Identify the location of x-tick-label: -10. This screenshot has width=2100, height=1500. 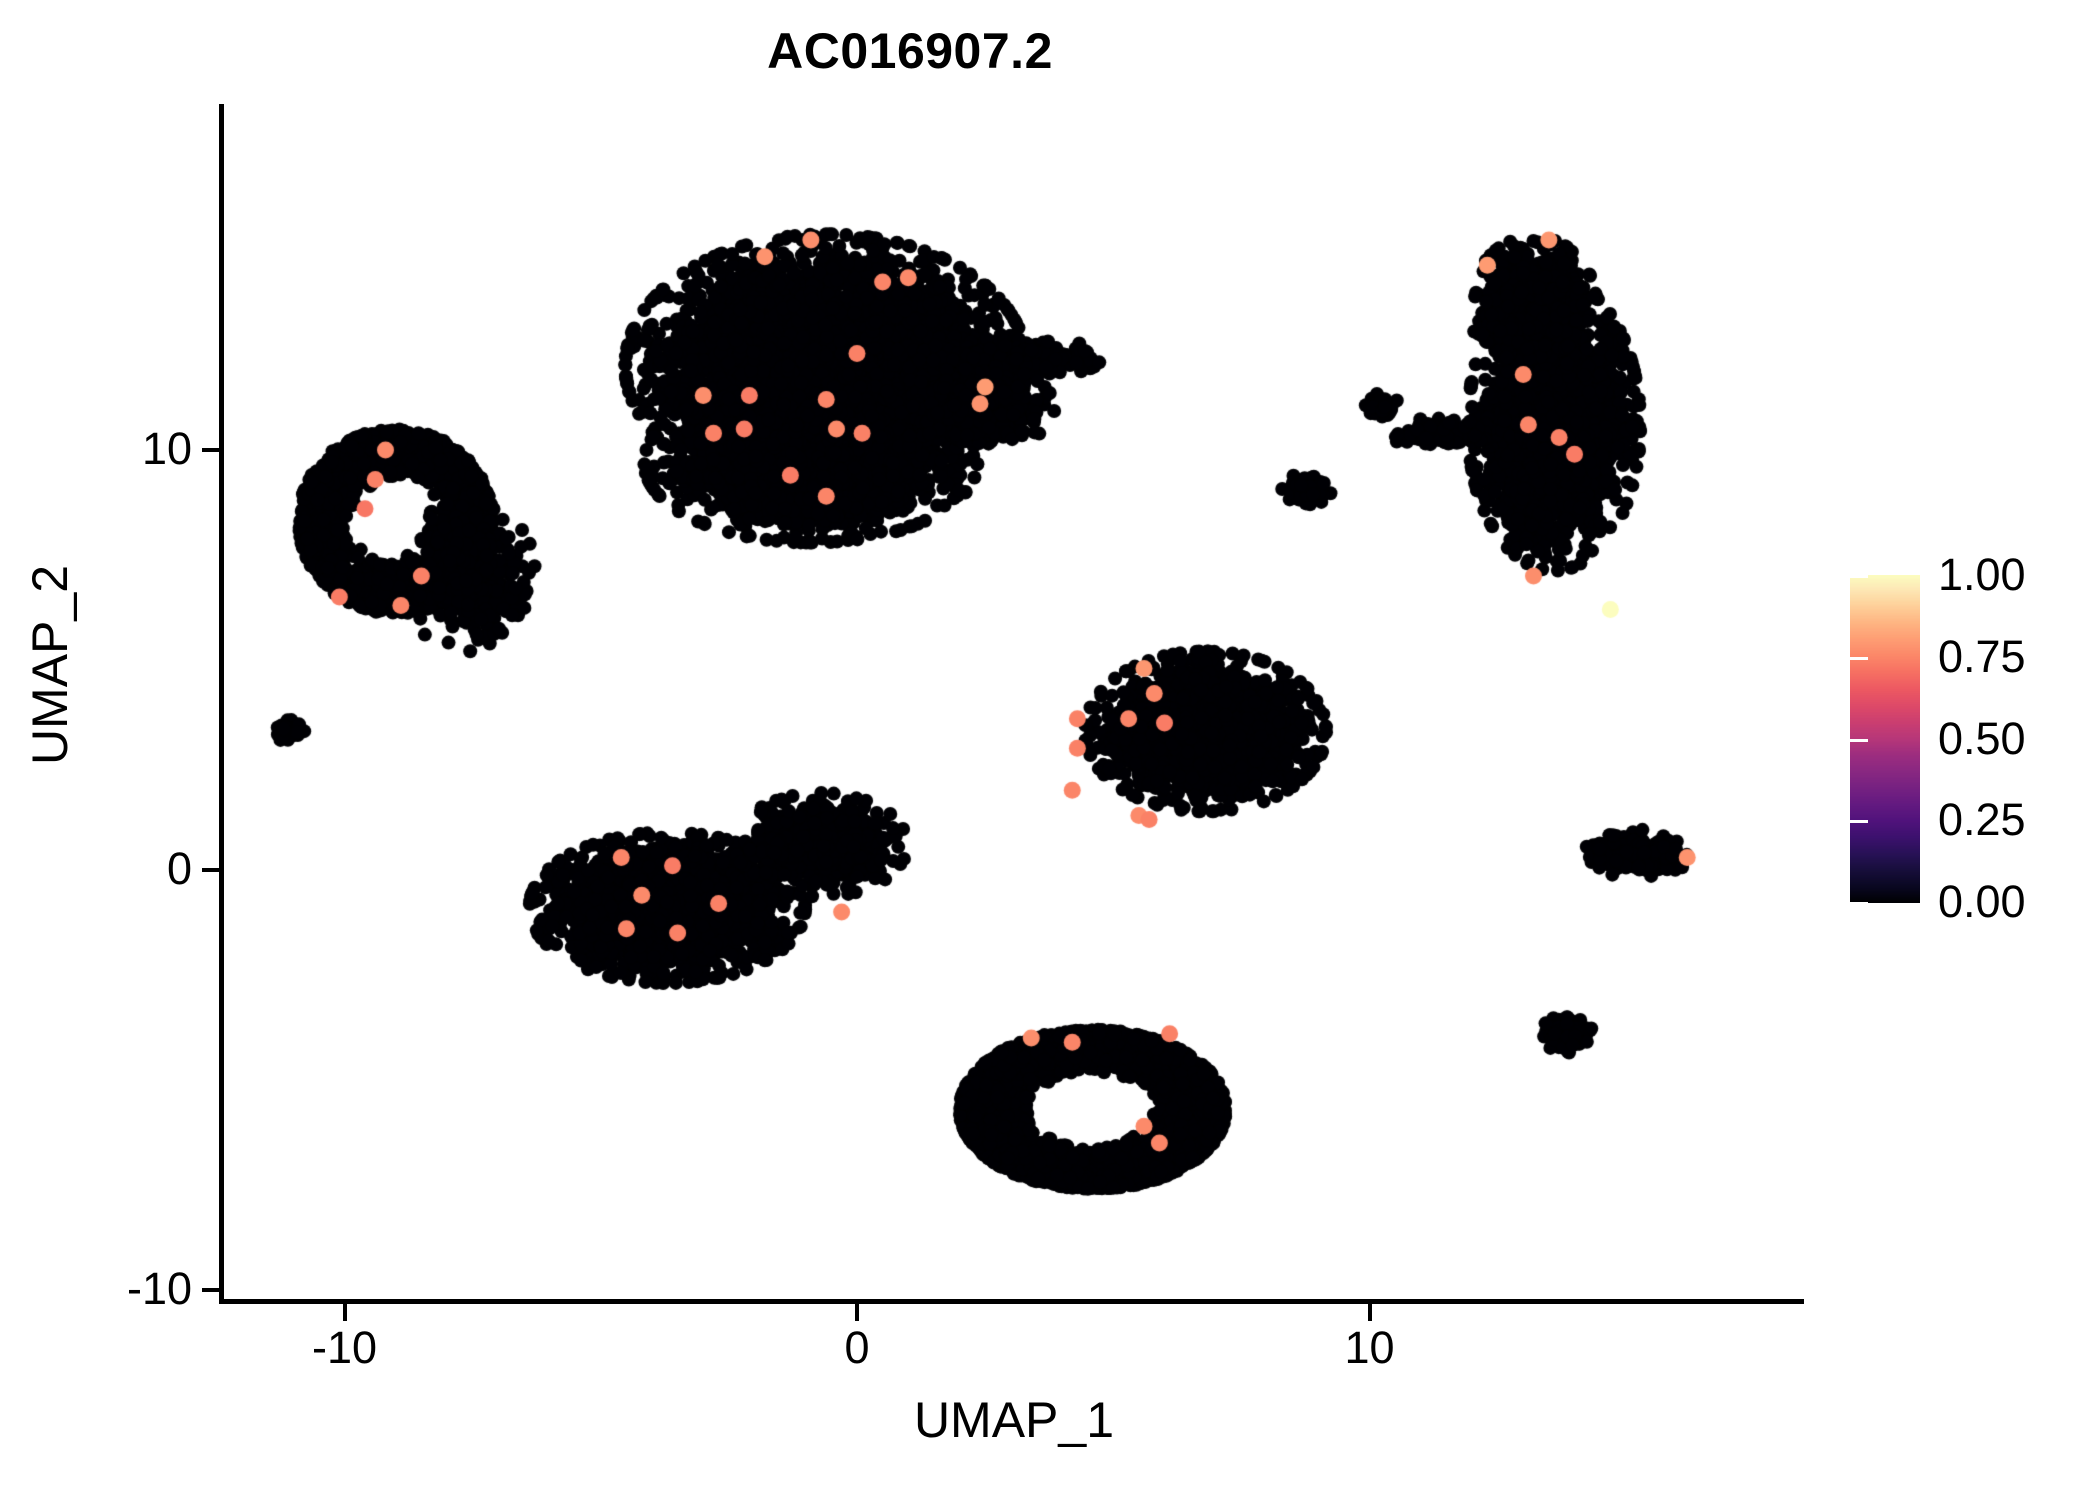
(344, 1347).